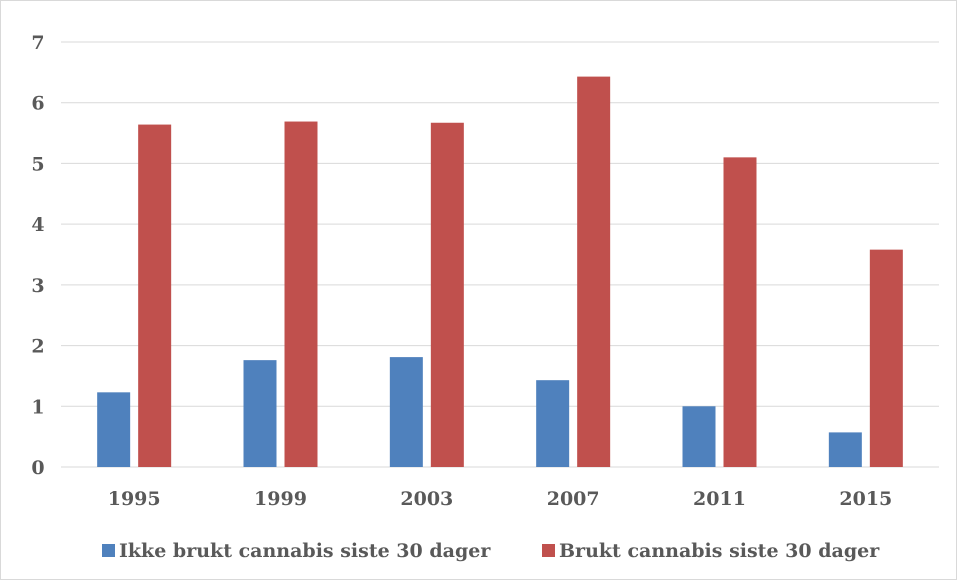  Describe the element at coordinates (37, 225) in the screenshot. I see `y-tick-label: 4` at that location.